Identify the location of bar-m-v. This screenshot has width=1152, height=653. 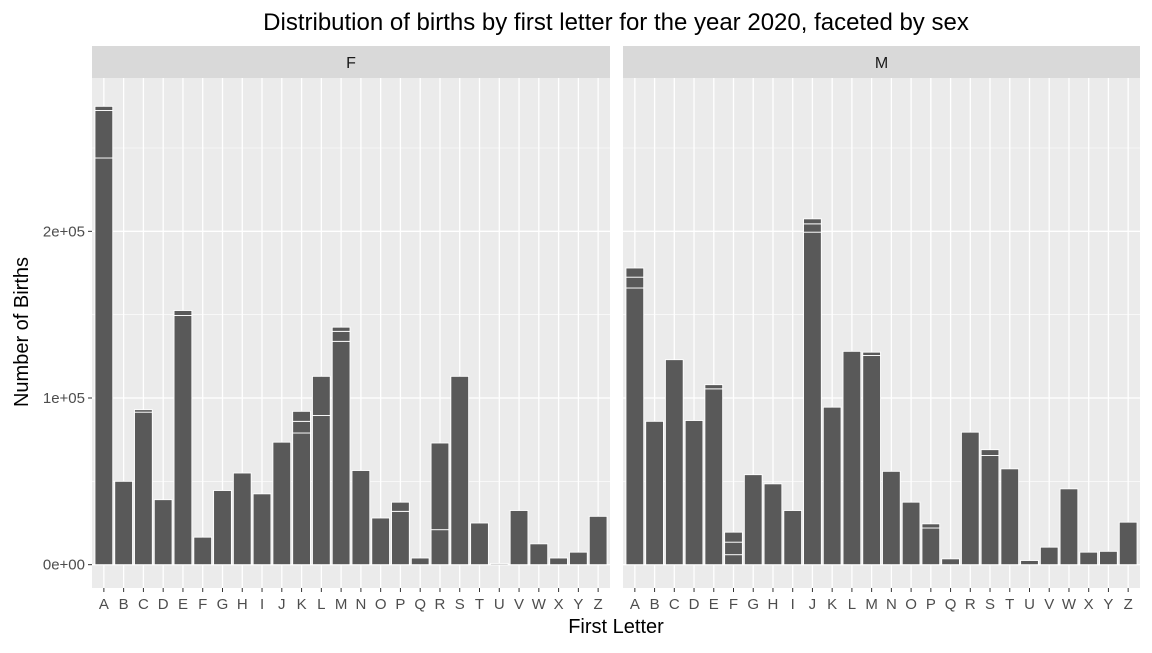
(1049, 556).